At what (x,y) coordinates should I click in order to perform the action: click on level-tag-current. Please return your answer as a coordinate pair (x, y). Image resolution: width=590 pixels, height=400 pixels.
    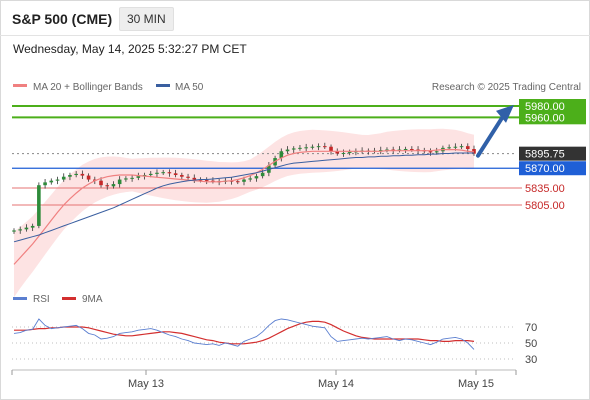
    Looking at the image, I should click on (552, 153).